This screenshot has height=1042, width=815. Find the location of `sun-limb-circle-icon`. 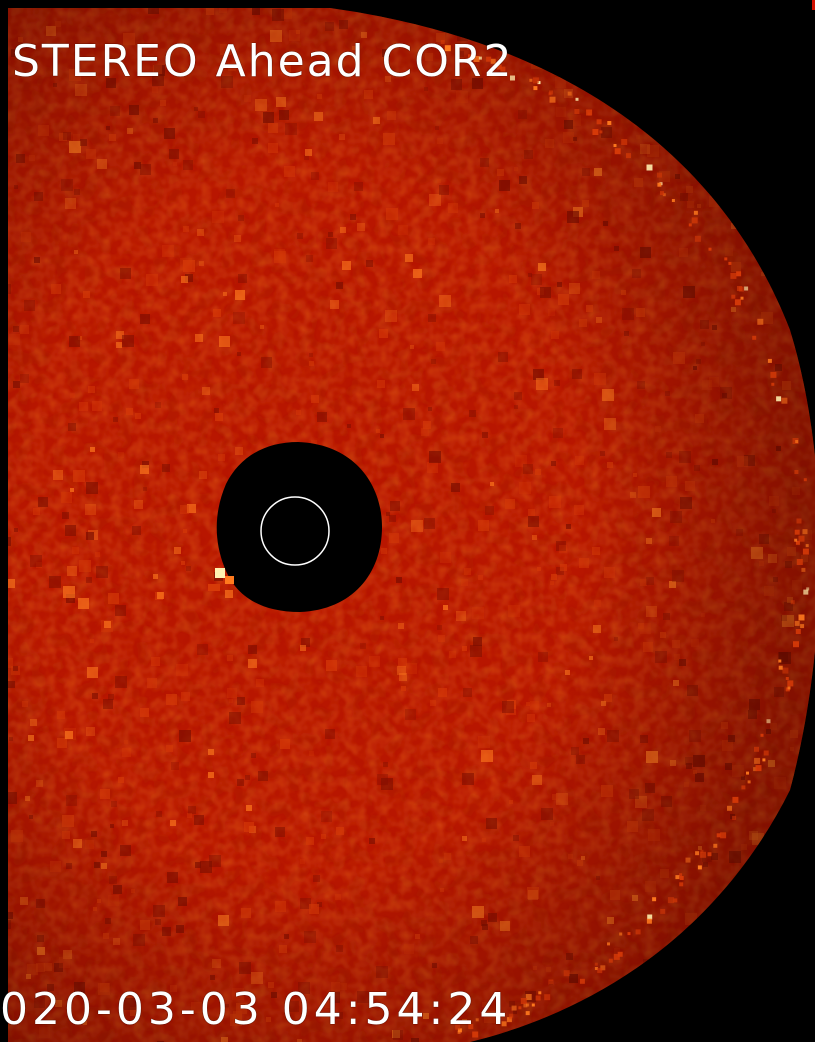

sun-limb-circle-icon is located at coordinates (295, 531).